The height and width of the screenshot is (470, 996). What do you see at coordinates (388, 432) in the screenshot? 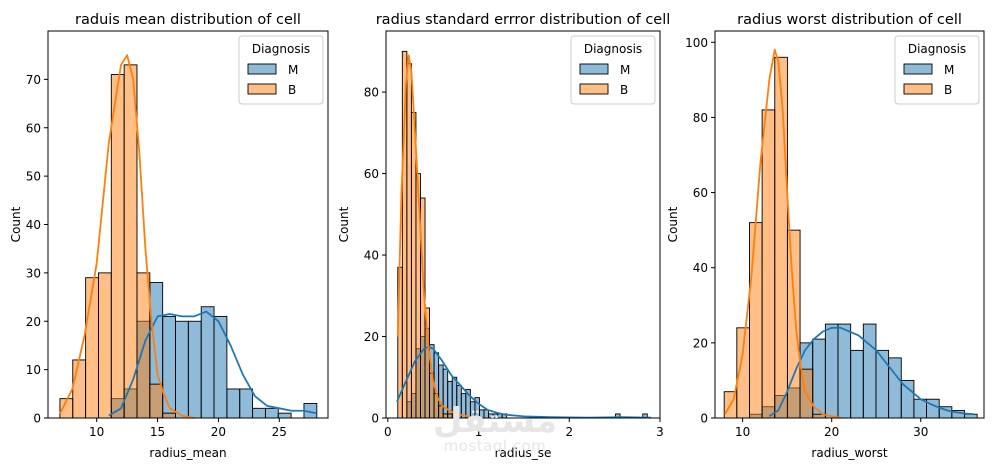
I see `x-tick-label: 0` at bounding box center [388, 432].